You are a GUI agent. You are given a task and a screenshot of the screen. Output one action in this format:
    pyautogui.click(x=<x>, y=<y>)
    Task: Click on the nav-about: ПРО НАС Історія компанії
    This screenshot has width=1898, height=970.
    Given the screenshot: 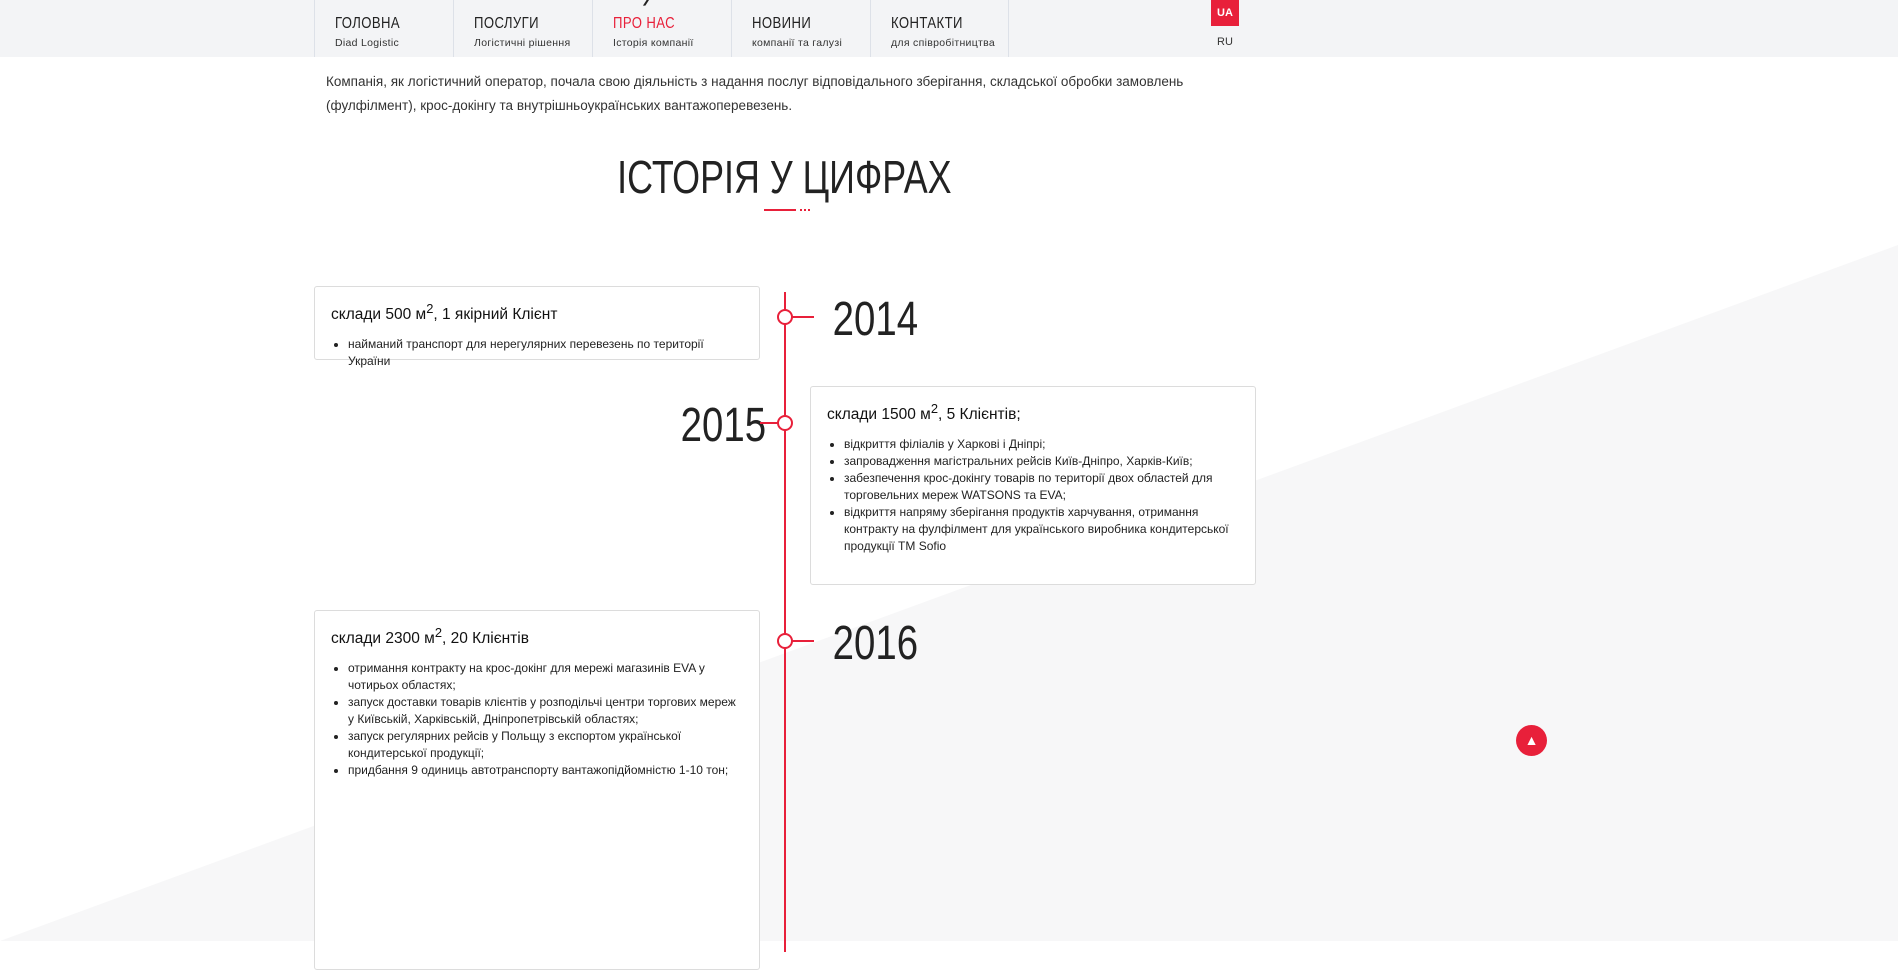 What is the action you would take?
    pyautogui.click(x=661, y=28)
    